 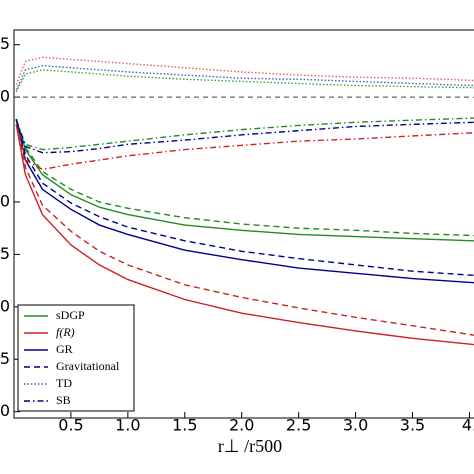 What do you see at coordinates (241, 425) in the screenshot?
I see `x-tick-label: 2.0` at bounding box center [241, 425].